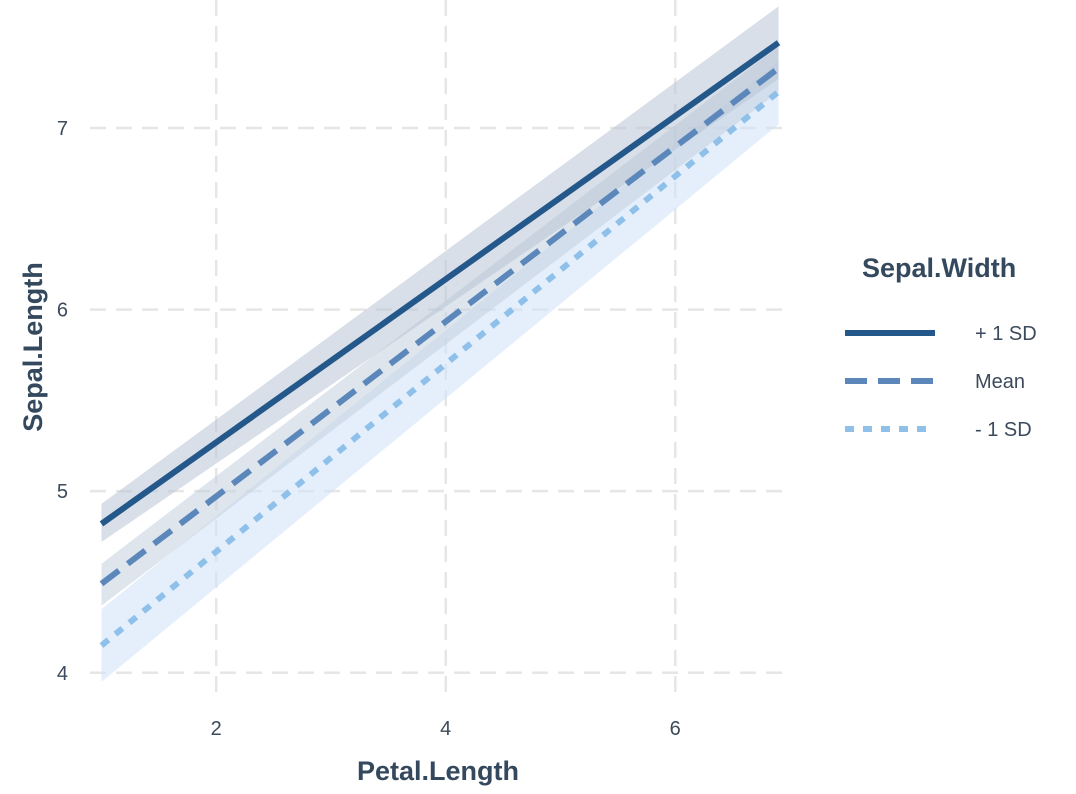 The image size is (1076, 794). Describe the element at coordinates (445, 729) in the screenshot. I see `x-tick-label: 4` at that location.